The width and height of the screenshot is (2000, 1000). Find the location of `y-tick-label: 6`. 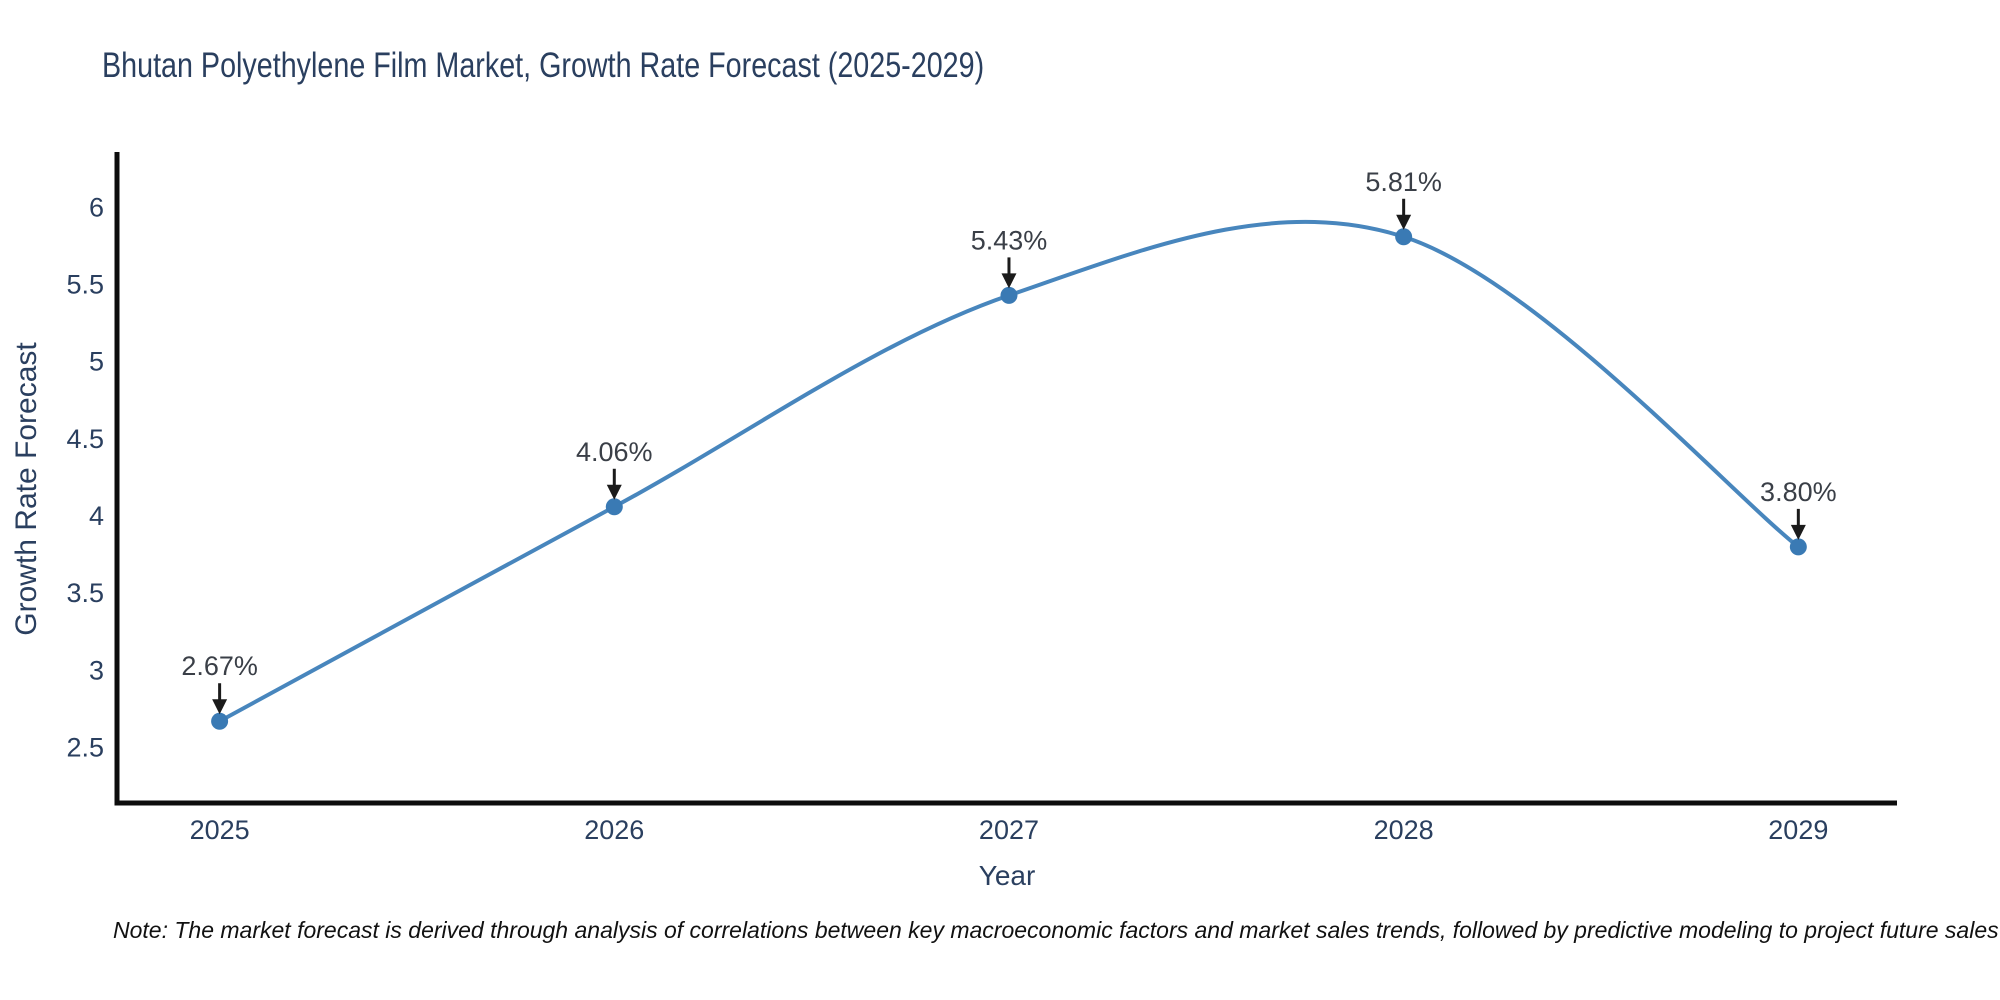

y-tick-label: 6 is located at coordinates (96, 207).